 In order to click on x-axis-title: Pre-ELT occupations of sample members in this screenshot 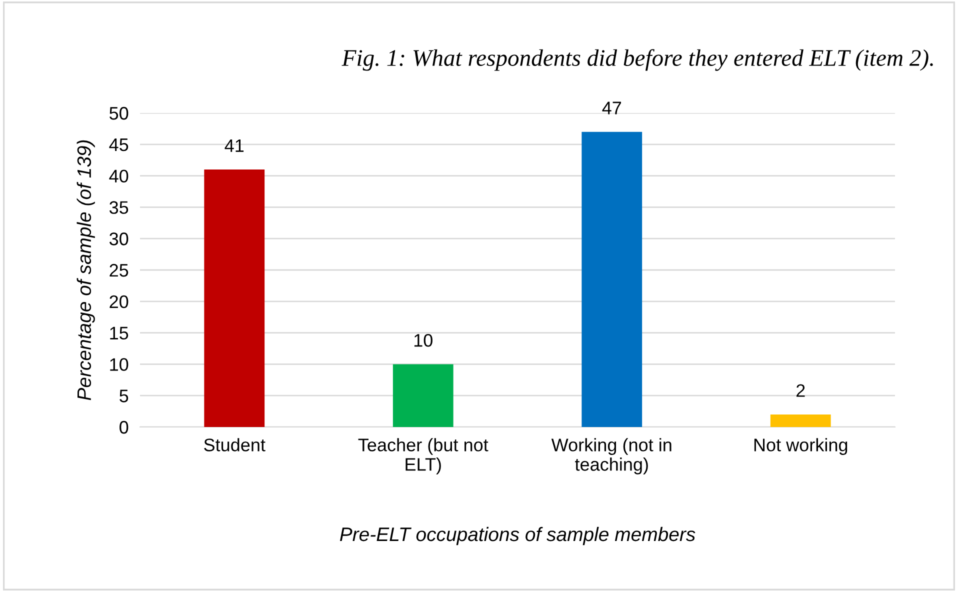, I will do `click(518, 536)`.